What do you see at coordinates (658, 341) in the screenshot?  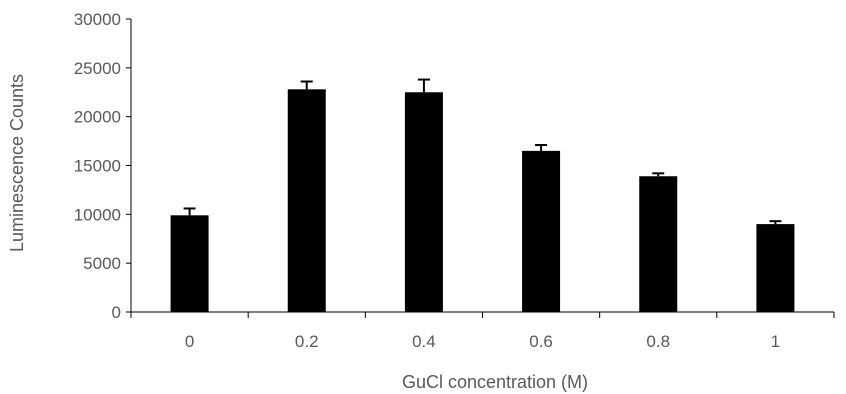 I see `x-tick-label: 0.8` at bounding box center [658, 341].